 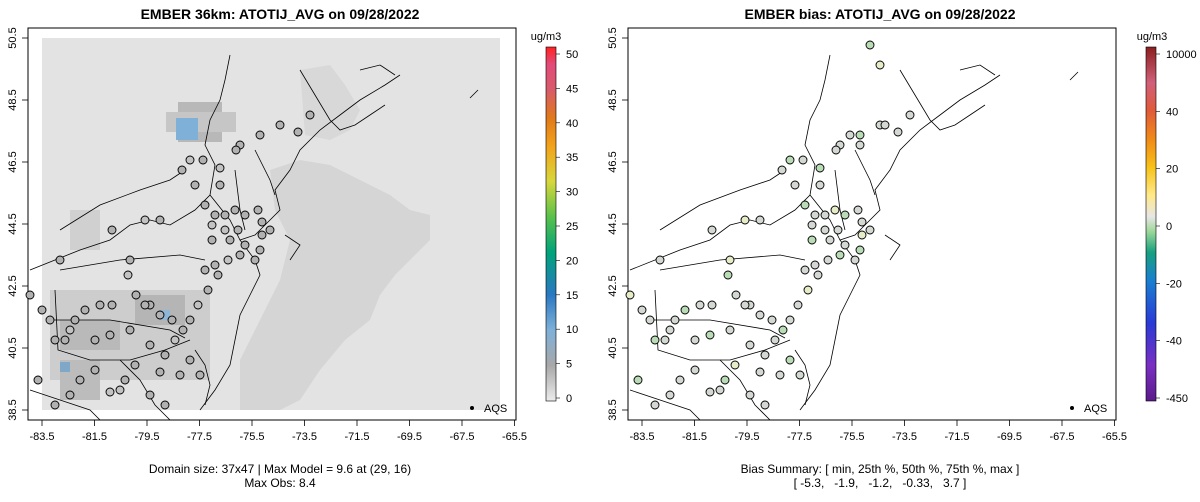 What do you see at coordinates (572, 193) in the screenshot?
I see `colorbar-tick-label: 30` at bounding box center [572, 193].